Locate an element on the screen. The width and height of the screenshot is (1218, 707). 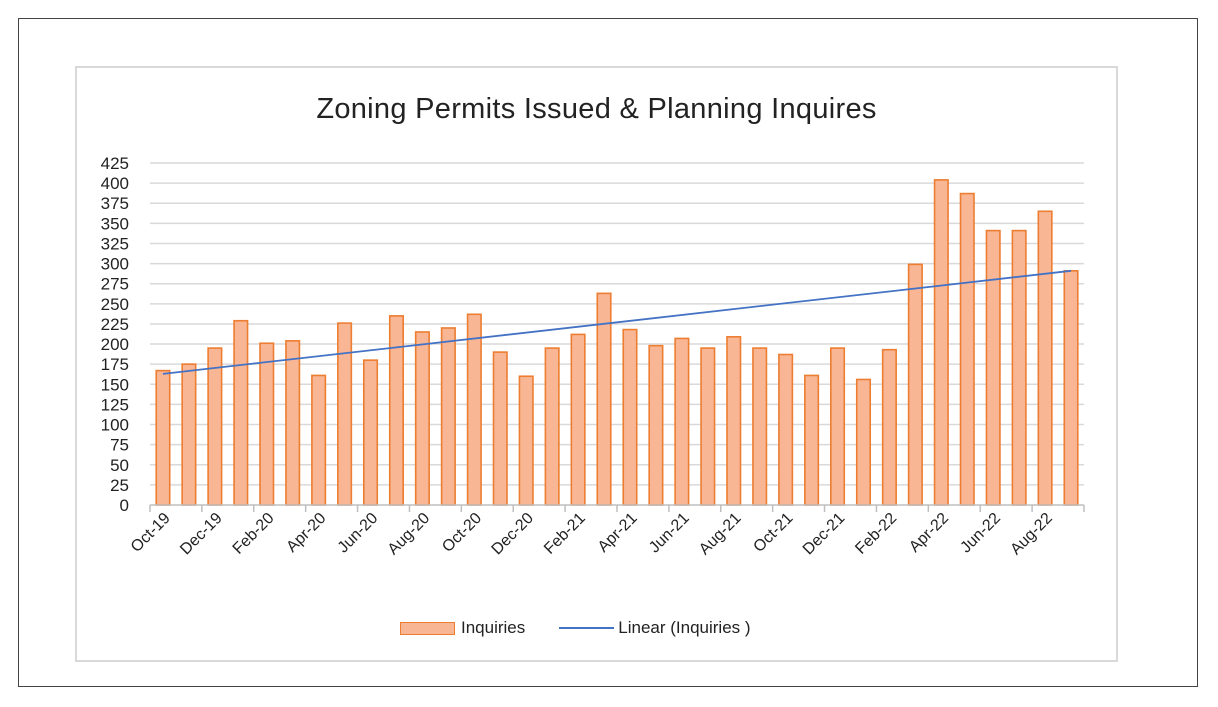
y-tick-label: 275 is located at coordinates (115, 284).